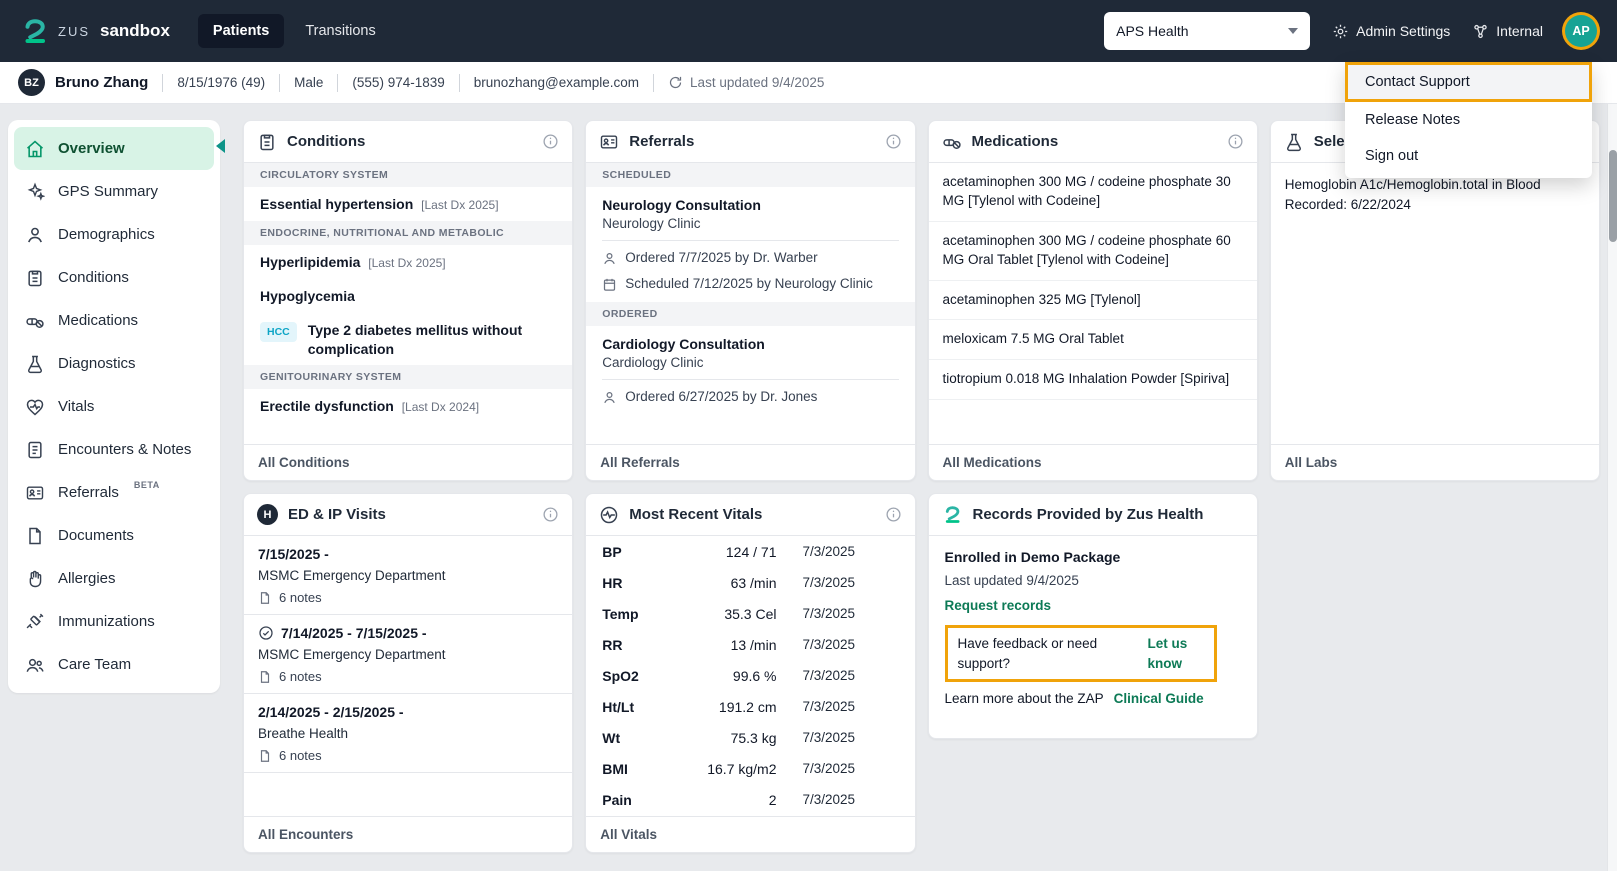 The width and height of the screenshot is (1617, 871). What do you see at coordinates (114, 492) in the screenshot?
I see `sidebar-item-referrals: Referrals BETA` at bounding box center [114, 492].